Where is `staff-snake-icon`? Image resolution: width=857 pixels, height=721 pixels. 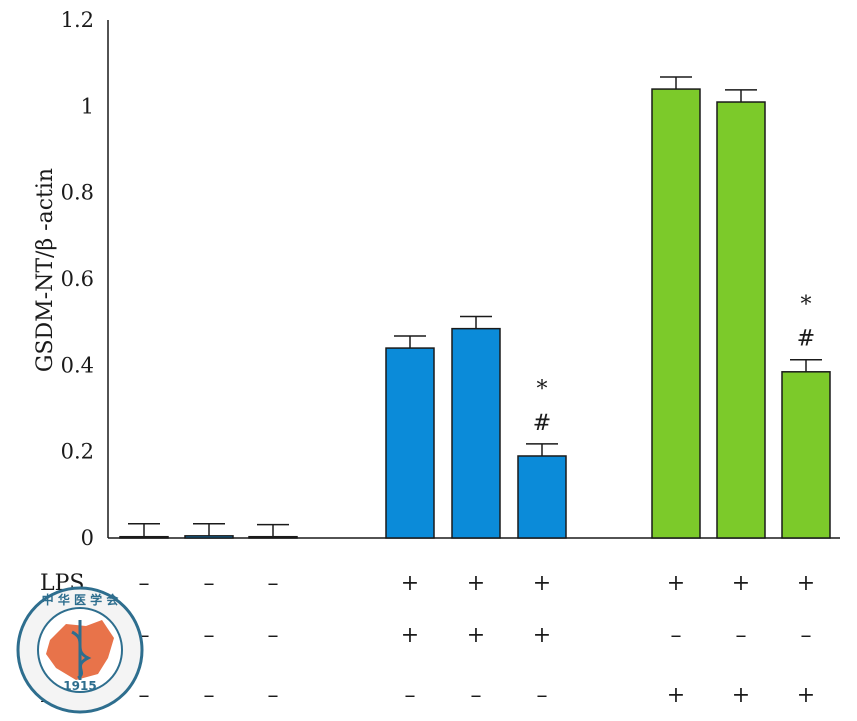
staff-snake-icon is located at coordinates (81, 650).